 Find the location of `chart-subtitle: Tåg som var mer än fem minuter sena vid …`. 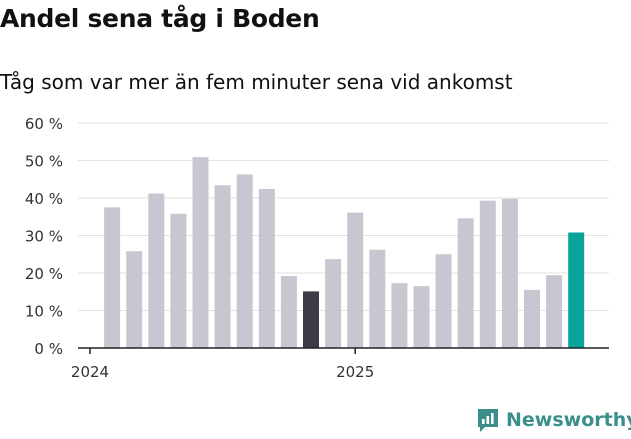

chart-subtitle: Tåg som var mer än fem minuter sena vid … is located at coordinates (256, 82).